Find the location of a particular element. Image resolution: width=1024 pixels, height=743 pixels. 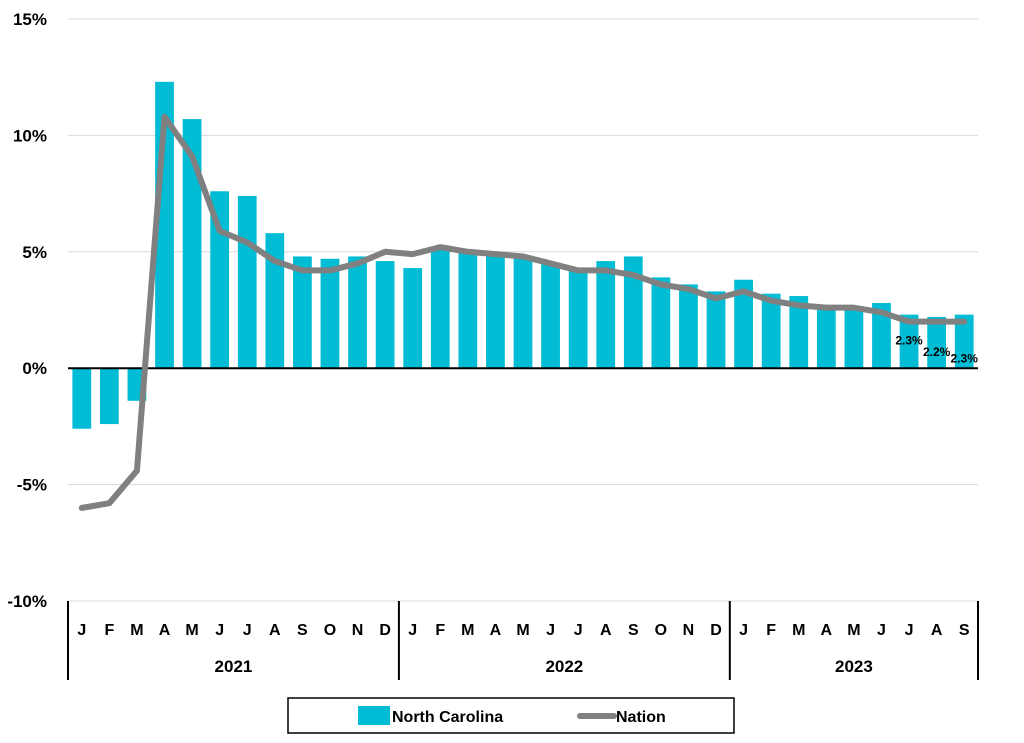

y-tick-label: 5% is located at coordinates (34, 252).